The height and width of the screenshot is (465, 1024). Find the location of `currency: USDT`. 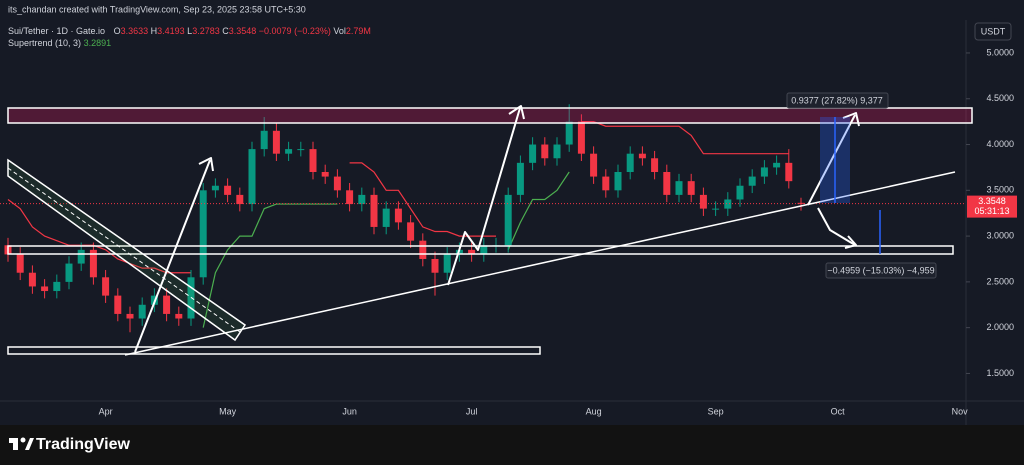

currency: USDT is located at coordinates (993, 31).